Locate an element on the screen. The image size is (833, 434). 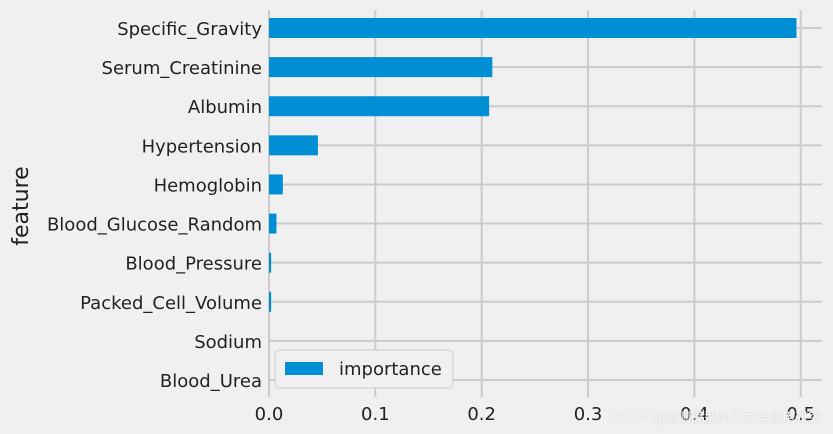
watermark: CSDN @预测模型的开发与应用研究 is located at coordinates (715, 418).